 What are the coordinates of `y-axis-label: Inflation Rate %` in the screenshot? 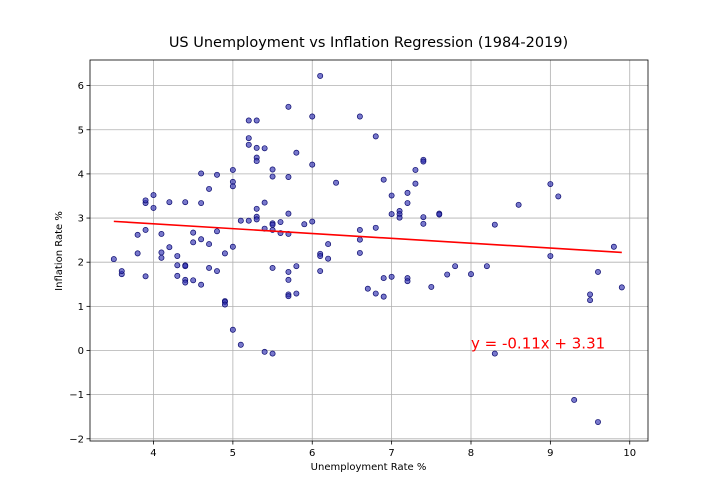 It's located at (59, 251).